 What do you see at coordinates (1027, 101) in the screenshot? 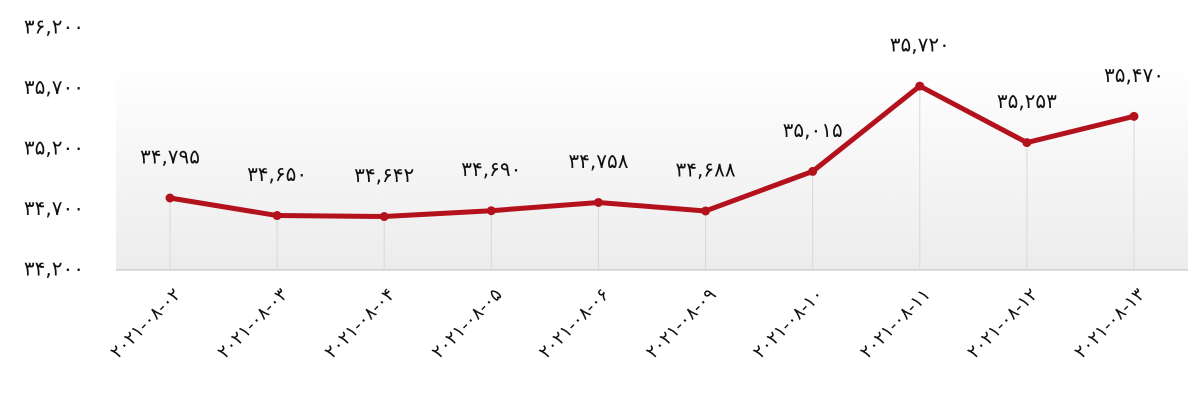
I see `data-label: ۳۵,۲۵۳` at bounding box center [1027, 101].